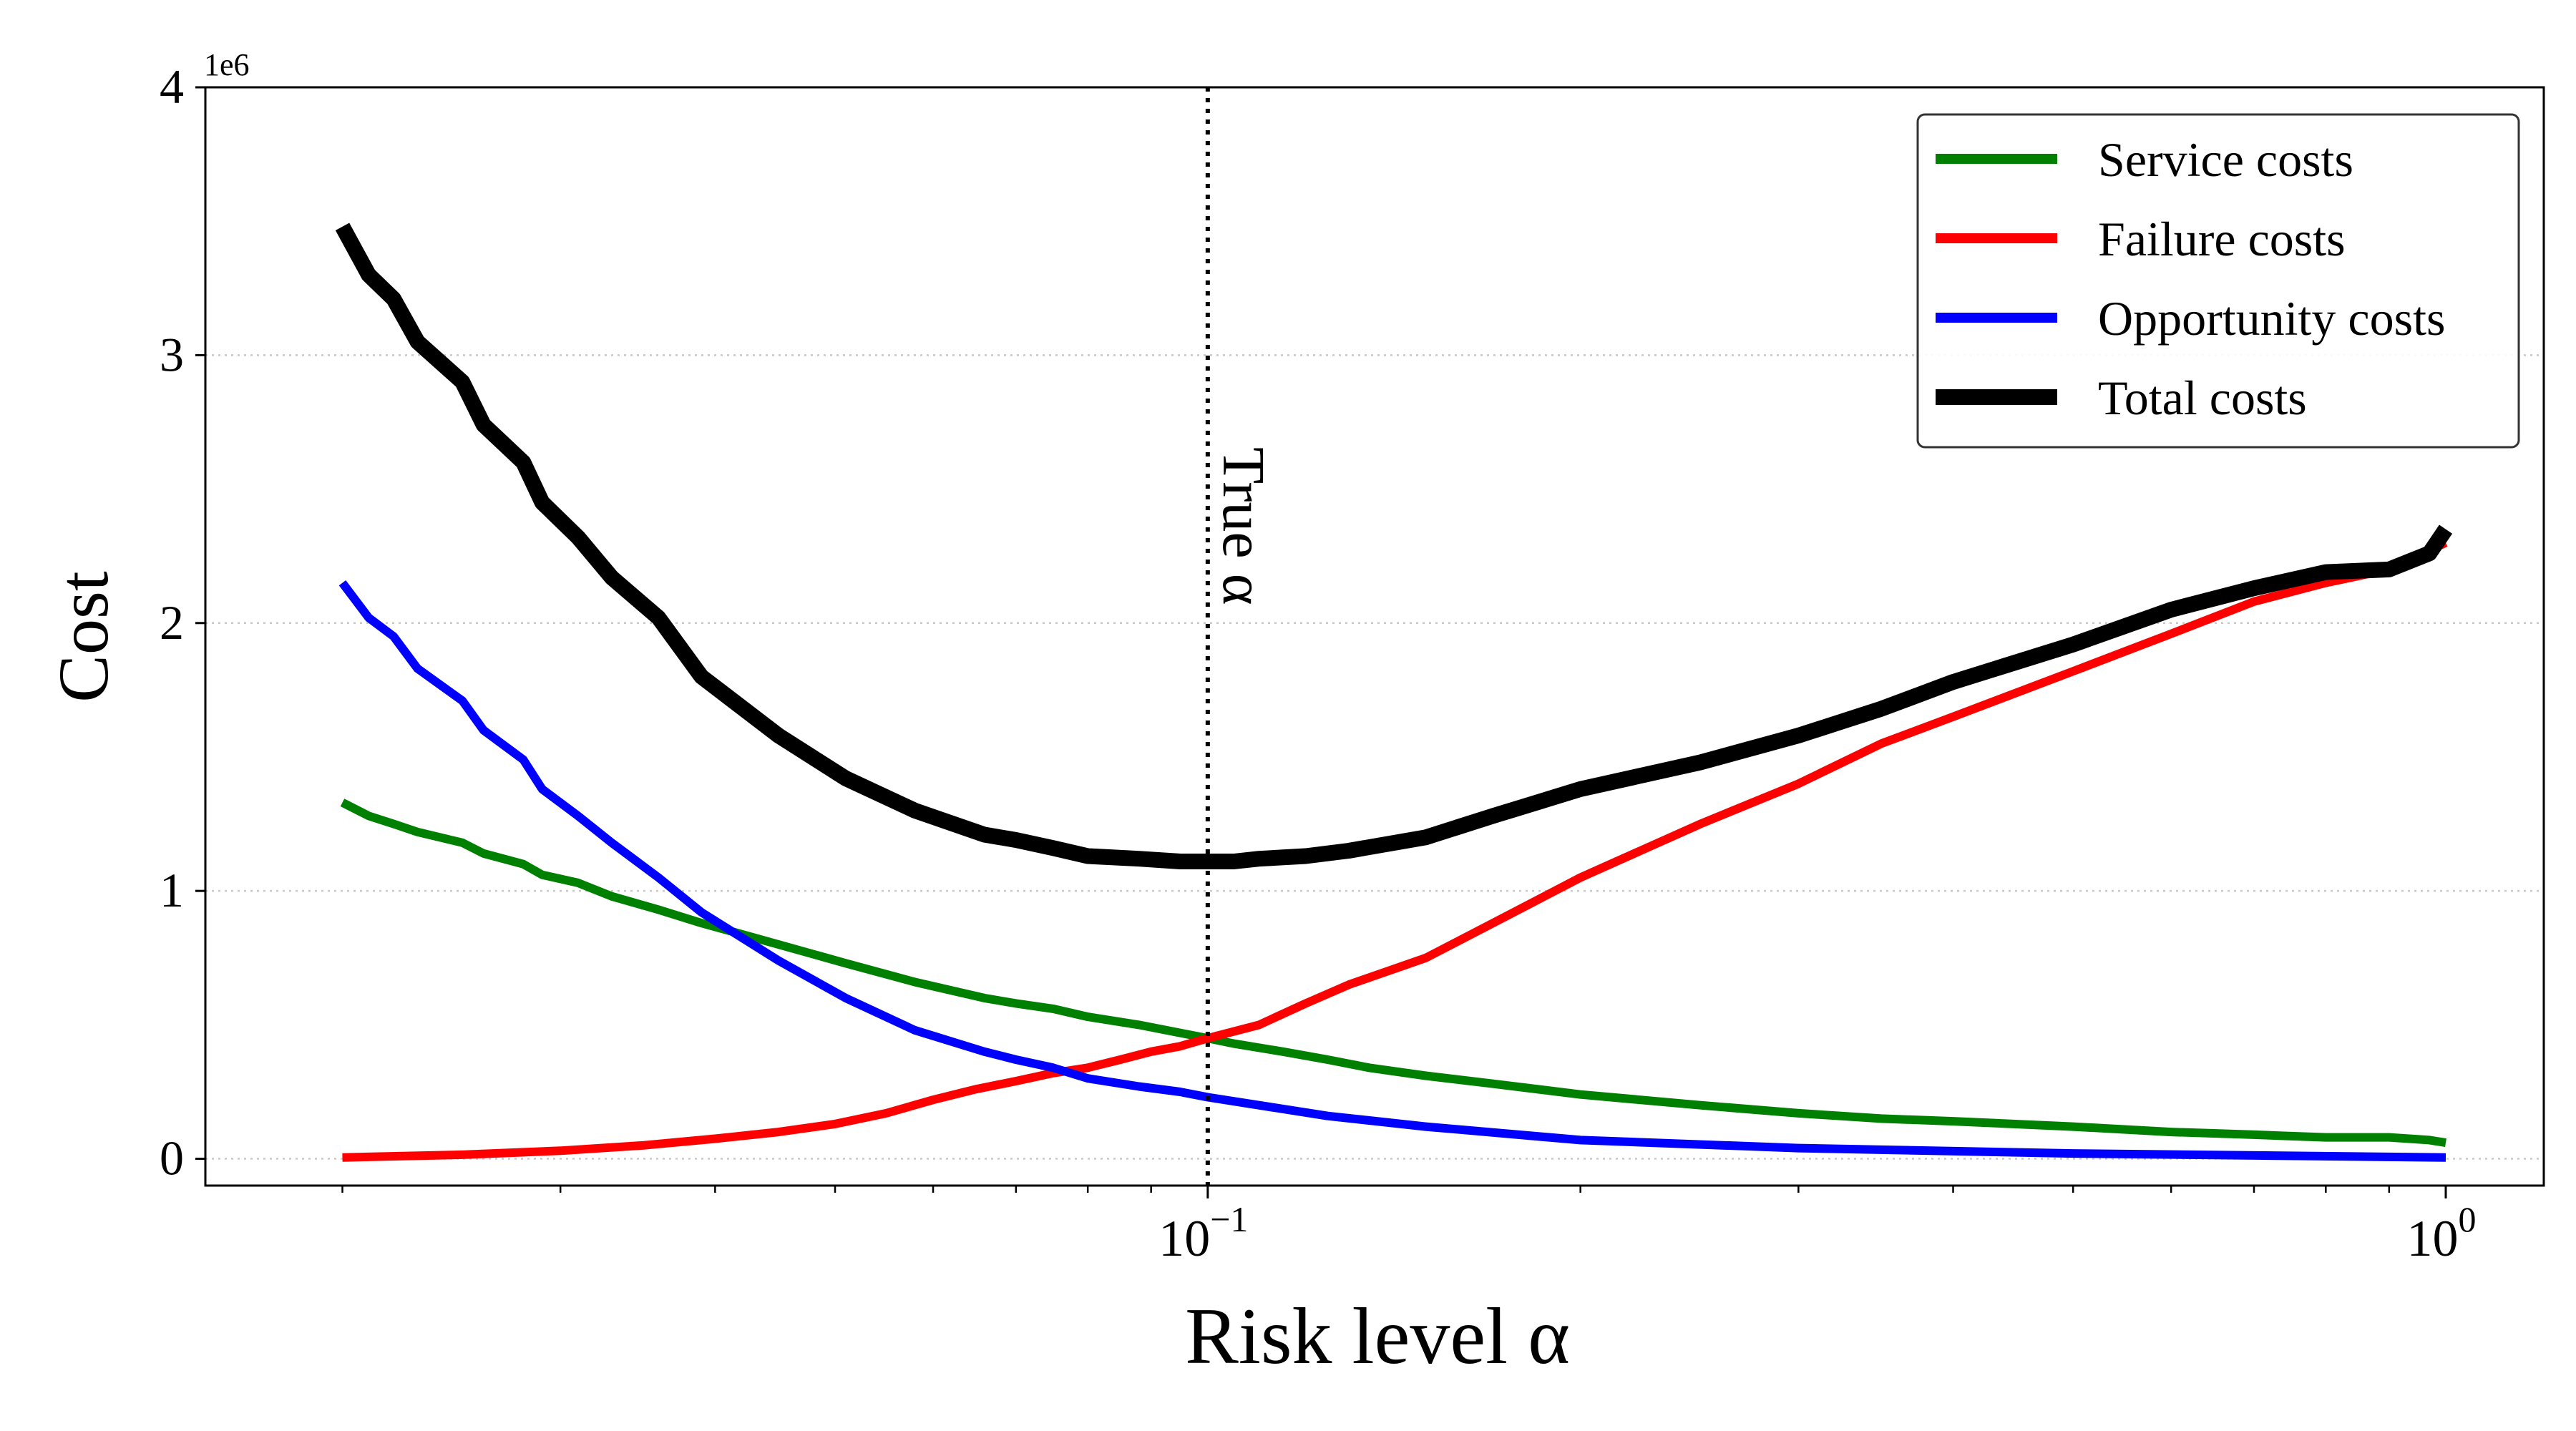 The image size is (2576, 1431). What do you see at coordinates (1377, 1336) in the screenshot?
I see `x-axis-label: Risk level α` at bounding box center [1377, 1336].